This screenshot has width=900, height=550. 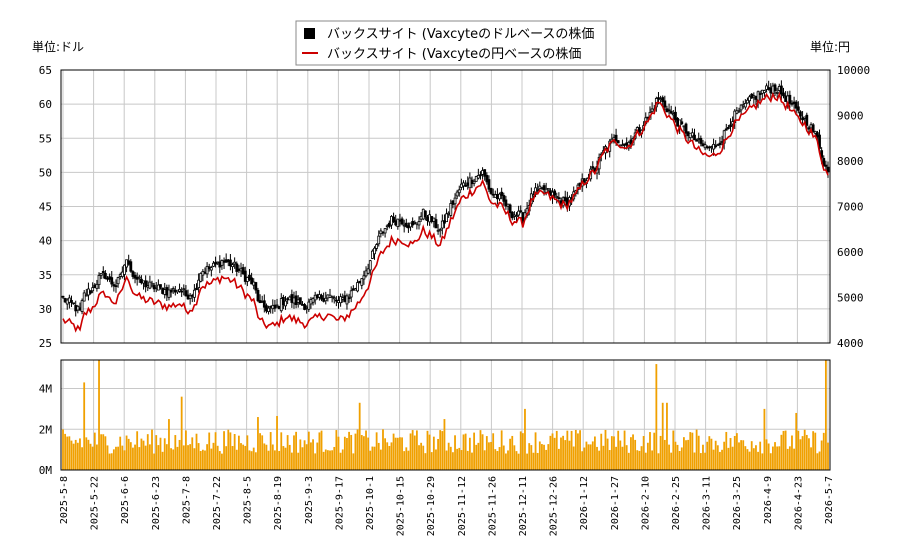 What do you see at coordinates (370, 503) in the screenshot?
I see `date-tick-label: 2025-10-1` at bounding box center [370, 503].